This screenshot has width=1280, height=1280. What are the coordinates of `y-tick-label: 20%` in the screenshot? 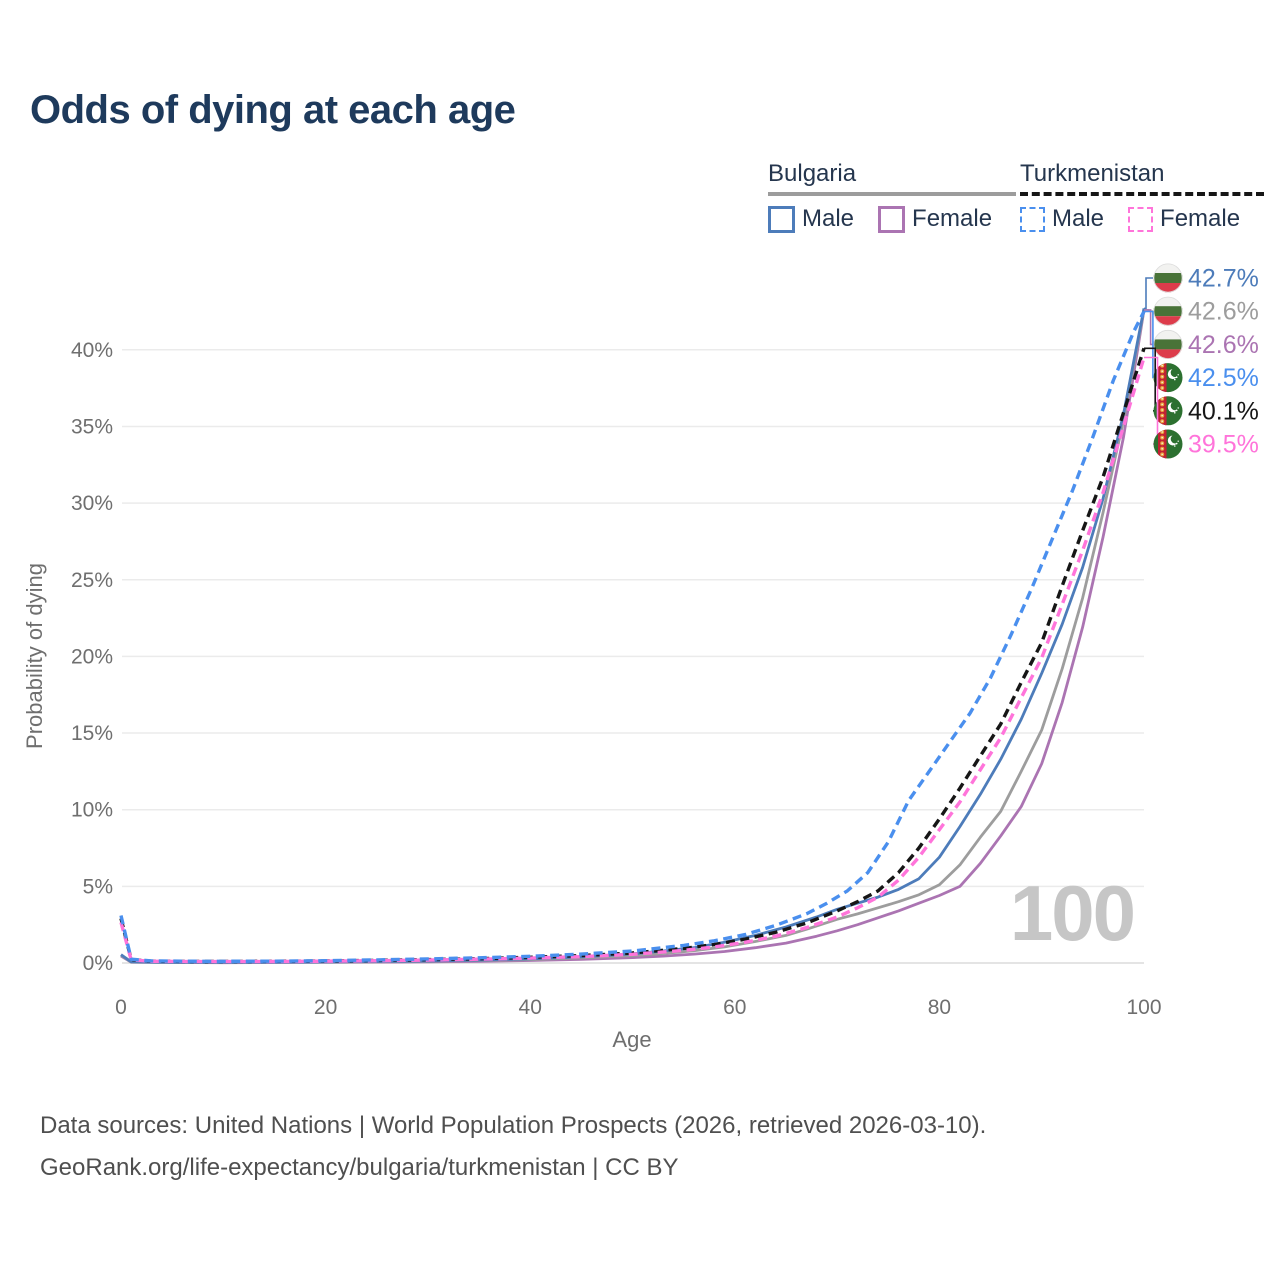 It's located at (92, 656).